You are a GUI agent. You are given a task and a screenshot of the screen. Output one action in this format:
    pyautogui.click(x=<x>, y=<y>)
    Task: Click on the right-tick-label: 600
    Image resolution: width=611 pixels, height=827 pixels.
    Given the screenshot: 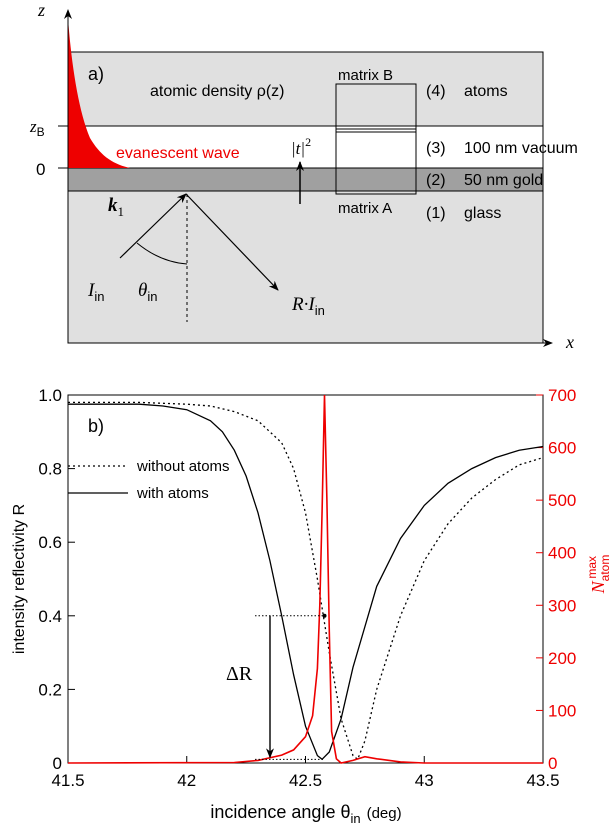 What is the action you would take?
    pyautogui.click(x=562, y=448)
    